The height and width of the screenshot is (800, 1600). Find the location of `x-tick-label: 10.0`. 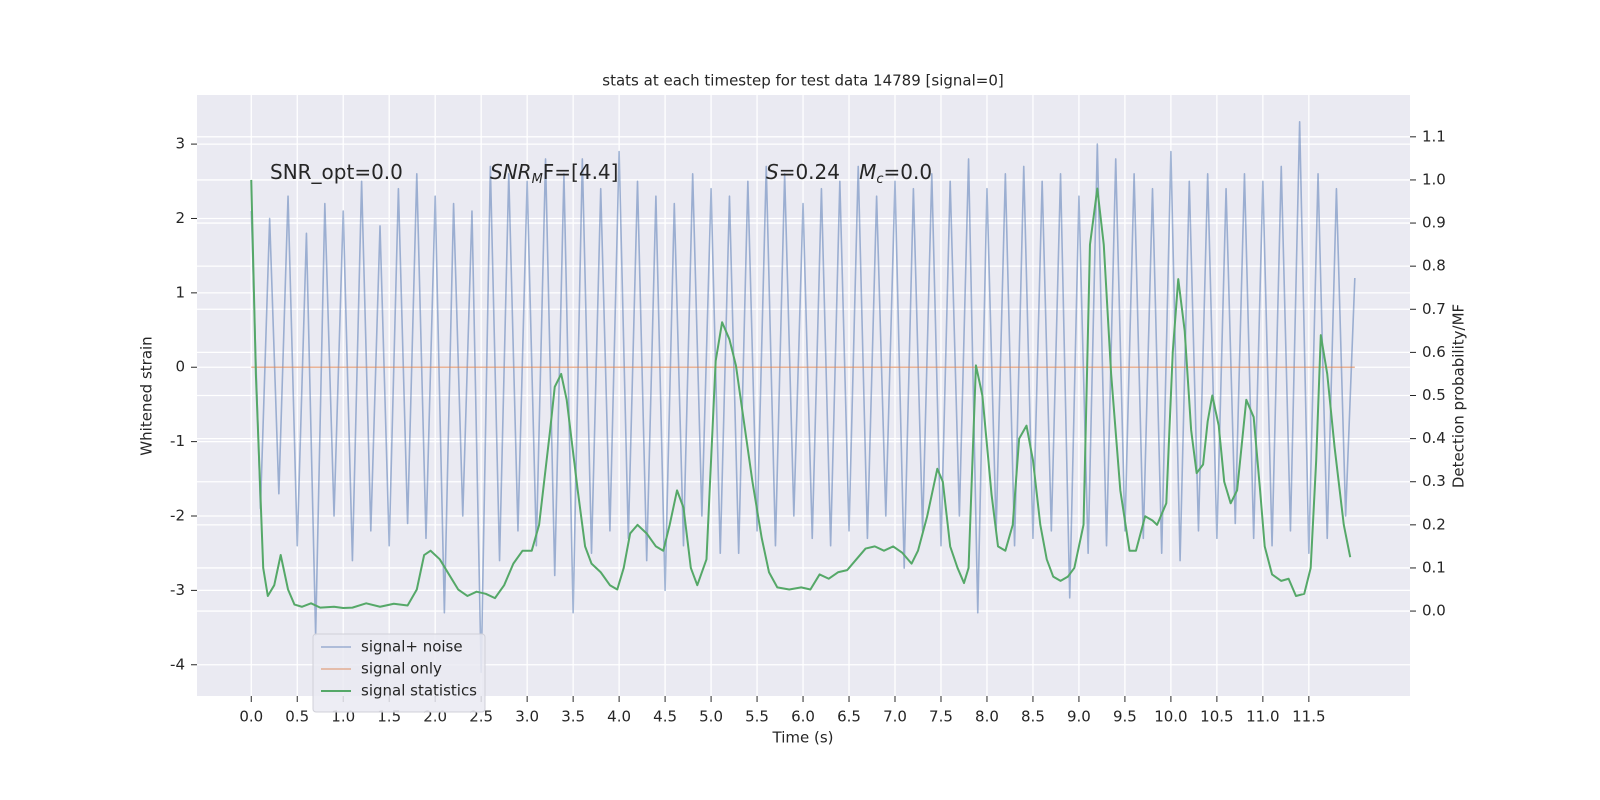

x-tick-label: 10.0 is located at coordinates (1170, 717).